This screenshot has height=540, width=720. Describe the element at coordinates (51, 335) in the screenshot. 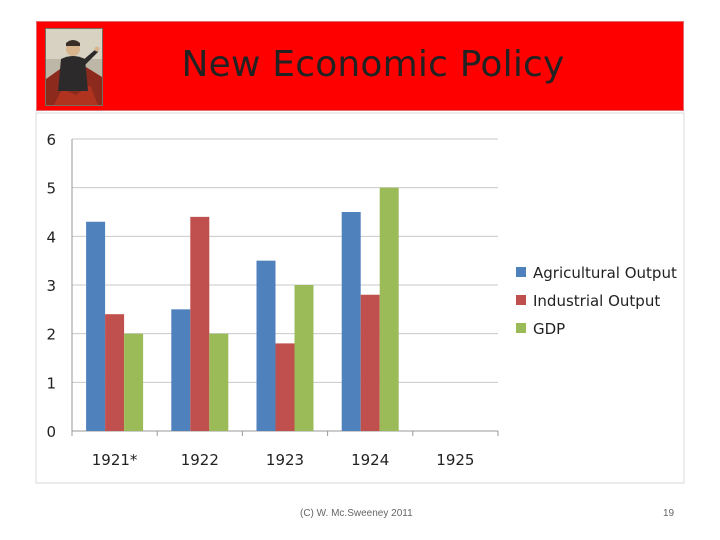

I see `y-tick-label: 2` at that location.